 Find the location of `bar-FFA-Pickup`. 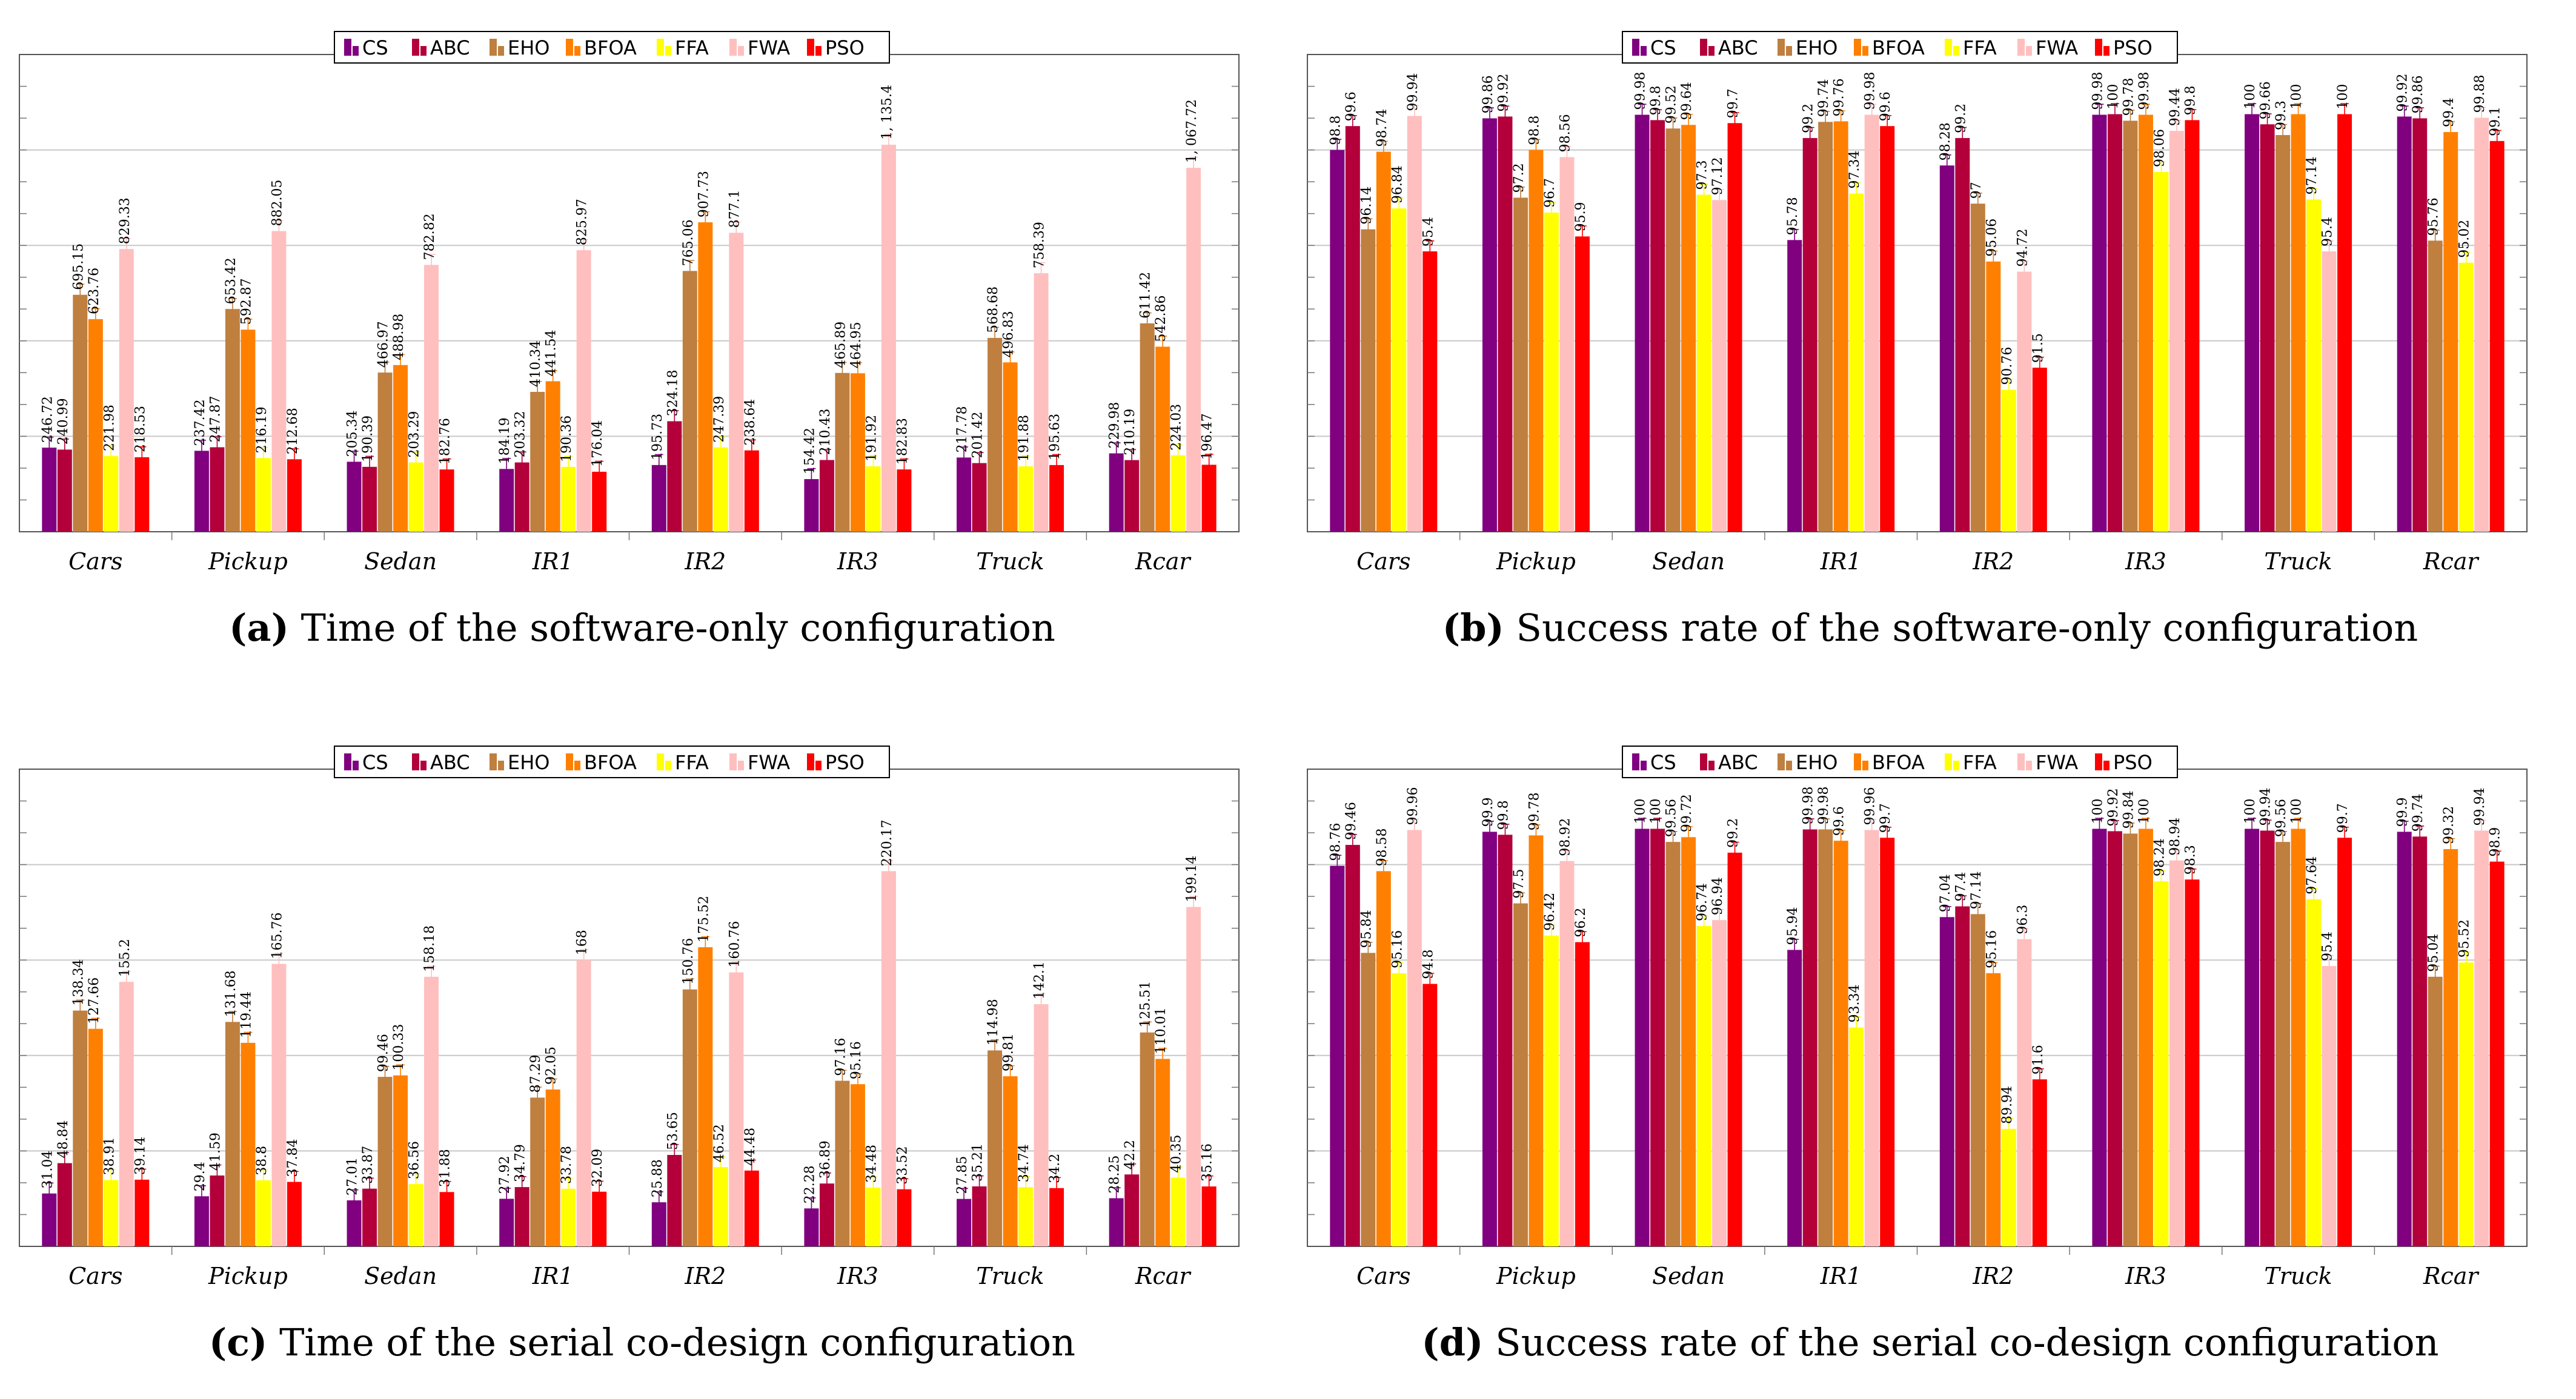

bar-FFA-Pickup is located at coordinates (263, 1213).